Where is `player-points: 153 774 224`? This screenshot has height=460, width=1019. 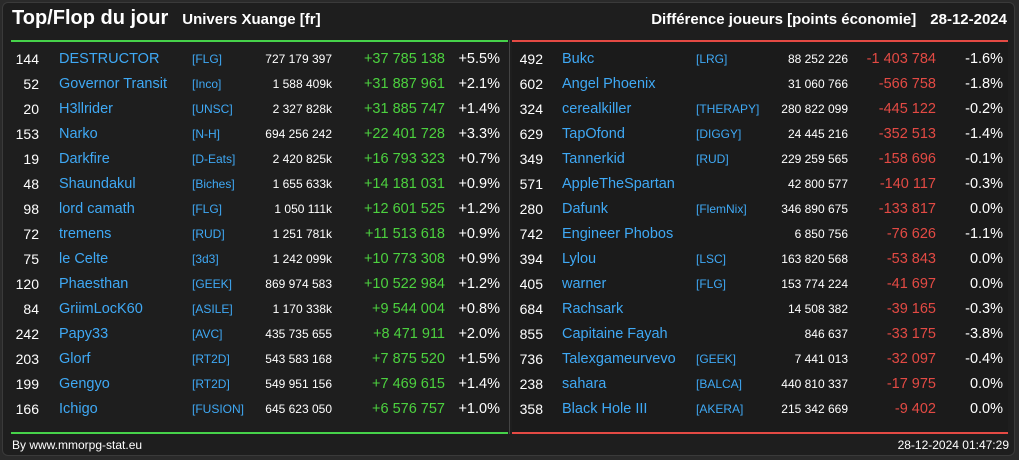
player-points: 153 774 224 is located at coordinates (814, 284).